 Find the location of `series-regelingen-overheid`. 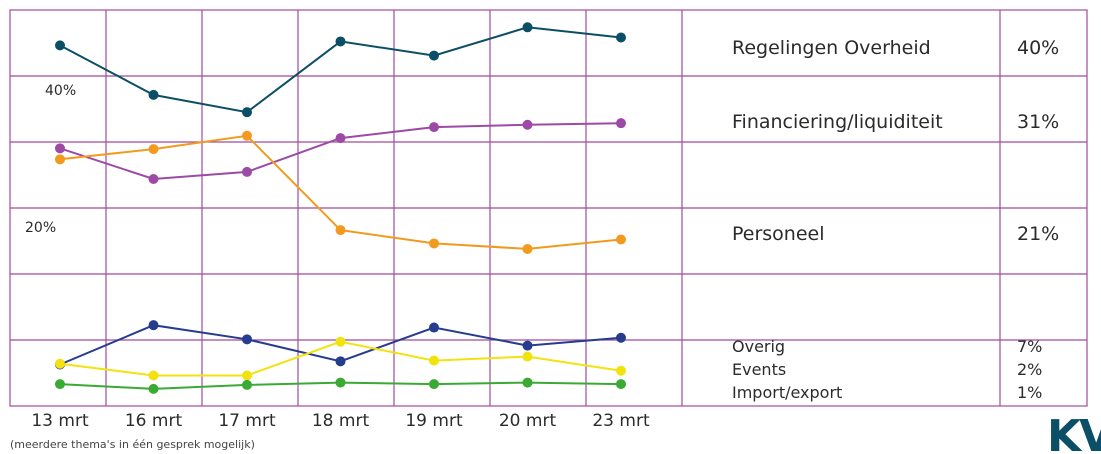

series-regelingen-overheid is located at coordinates (340, 69).